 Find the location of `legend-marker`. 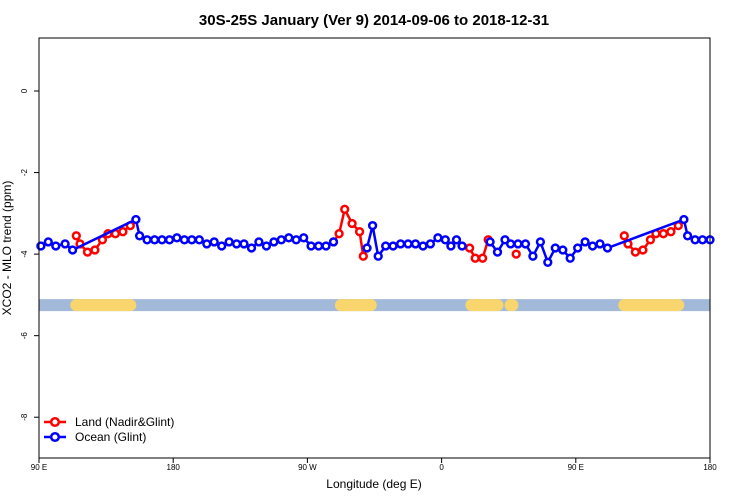

legend-marker is located at coordinates (55, 422).